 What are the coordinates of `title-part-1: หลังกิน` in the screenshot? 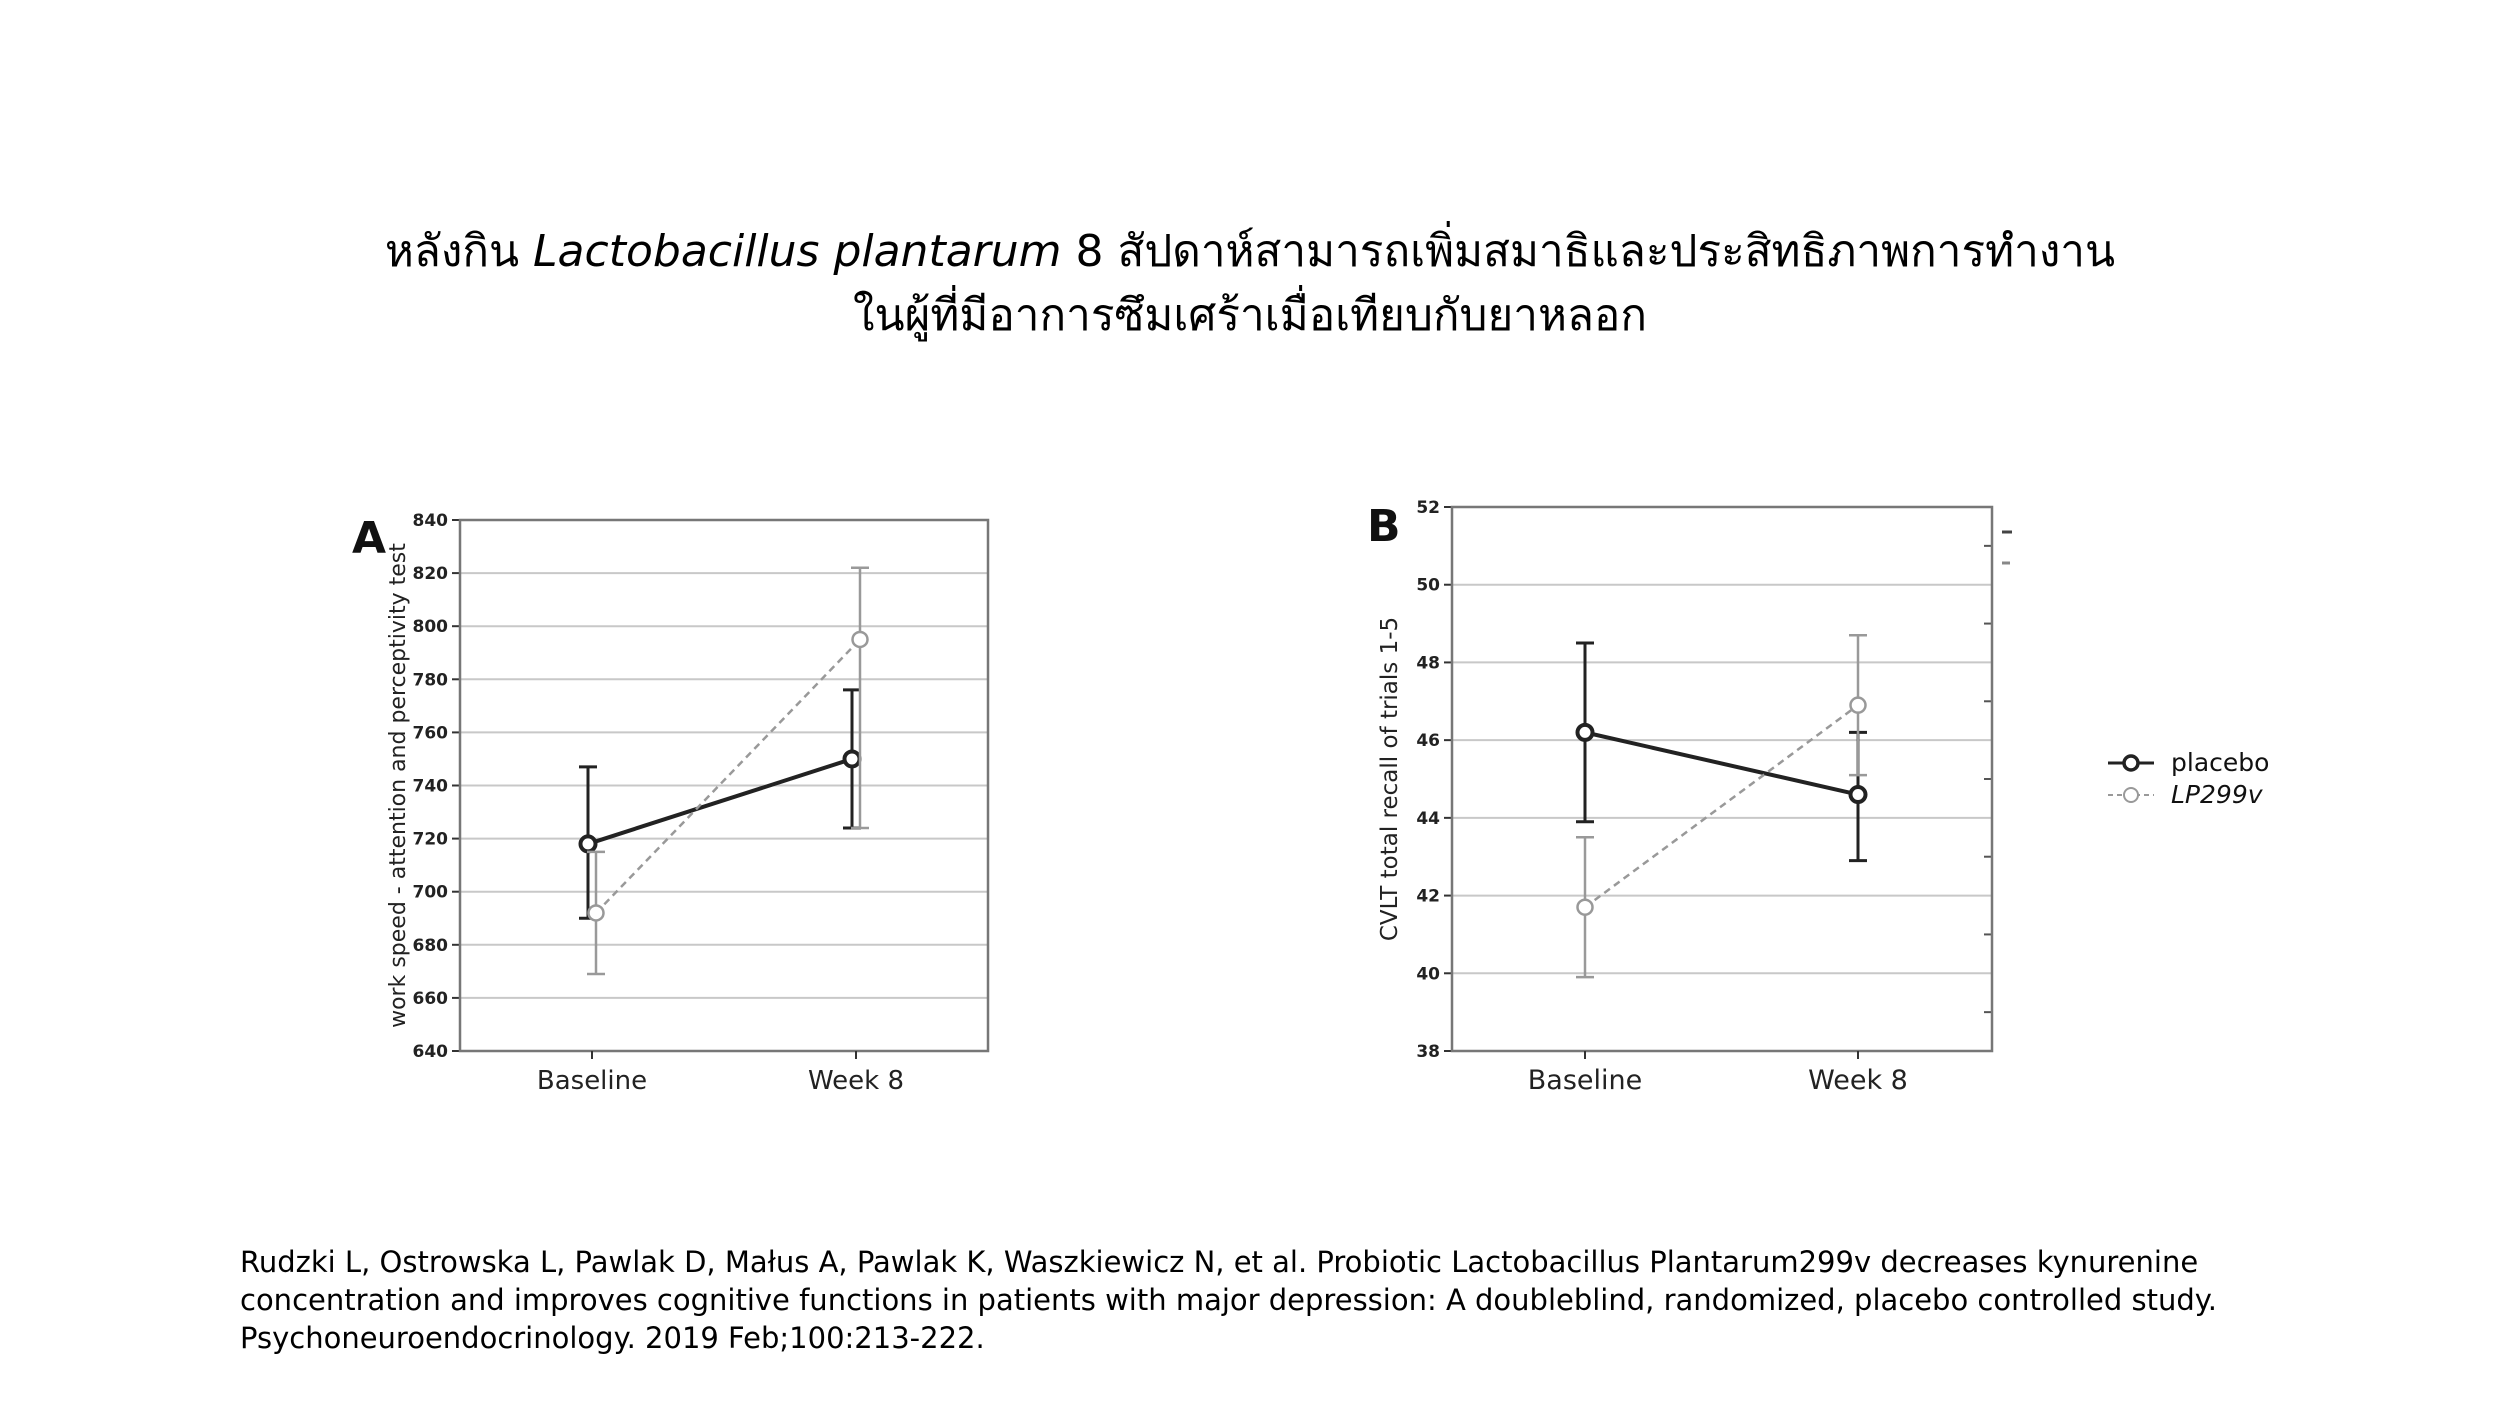 It's located at (459, 251).